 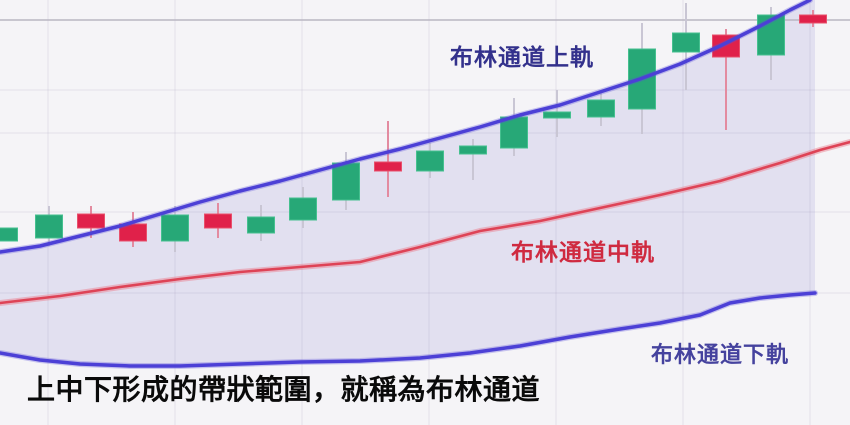 I want to click on caption-text: 上中下形成的帶狀範圍，就稱為布林通道, so click(x=284, y=389).